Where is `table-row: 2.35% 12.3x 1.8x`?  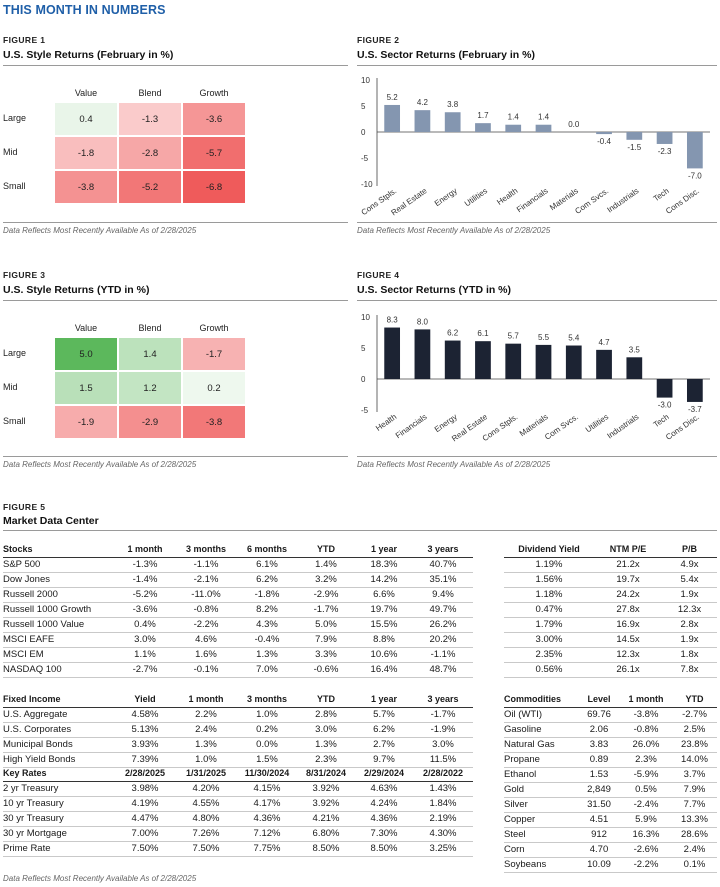 table-row: 2.35% 12.3x 1.8x is located at coordinates (610, 655).